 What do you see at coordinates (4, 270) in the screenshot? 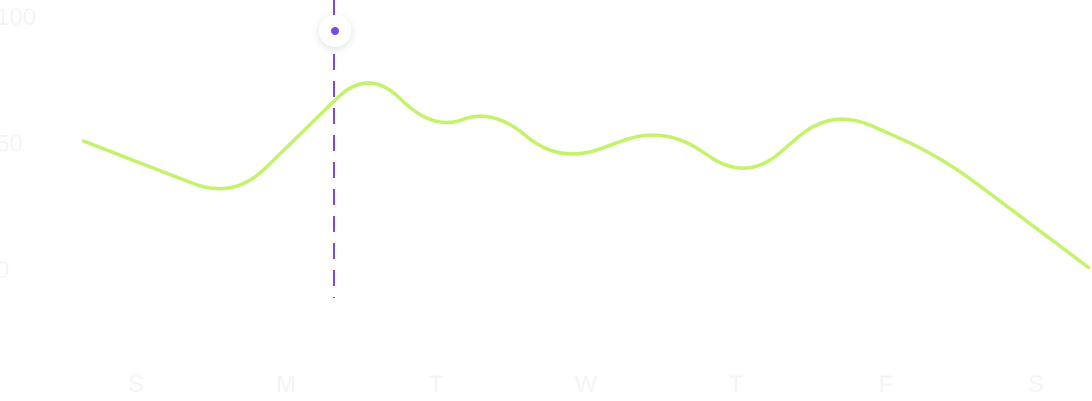
I see `y-tick-label: 0` at bounding box center [4, 270].